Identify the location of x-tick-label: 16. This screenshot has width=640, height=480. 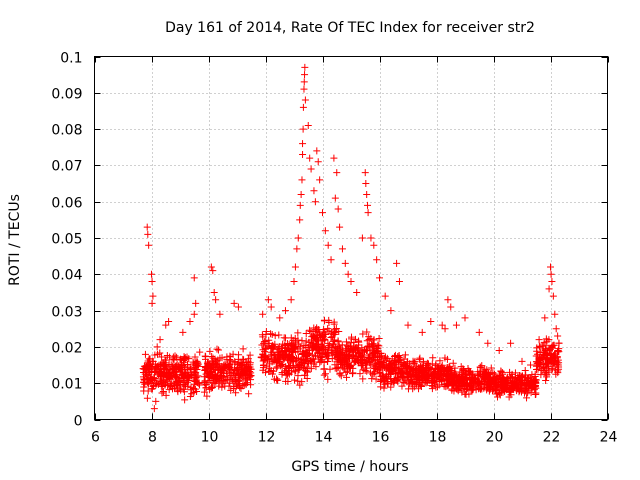
(381, 438).